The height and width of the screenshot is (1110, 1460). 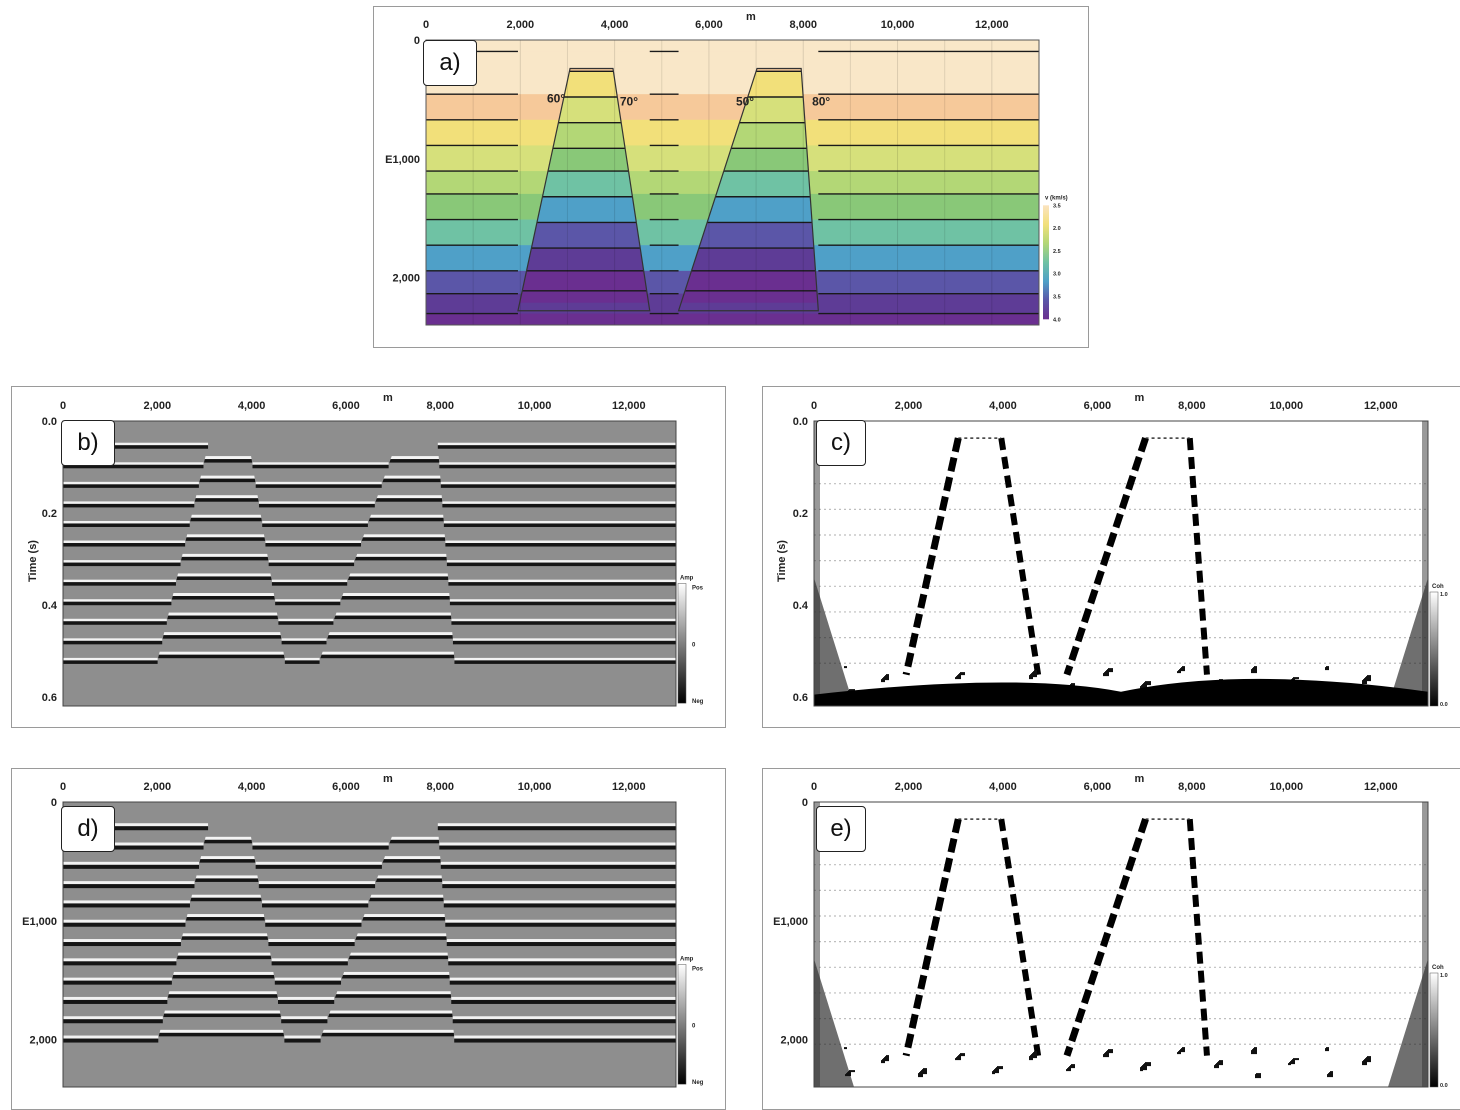 What do you see at coordinates (1444, 1086) in the screenshot?
I see `colorbar-tick-label: 0.0` at bounding box center [1444, 1086].